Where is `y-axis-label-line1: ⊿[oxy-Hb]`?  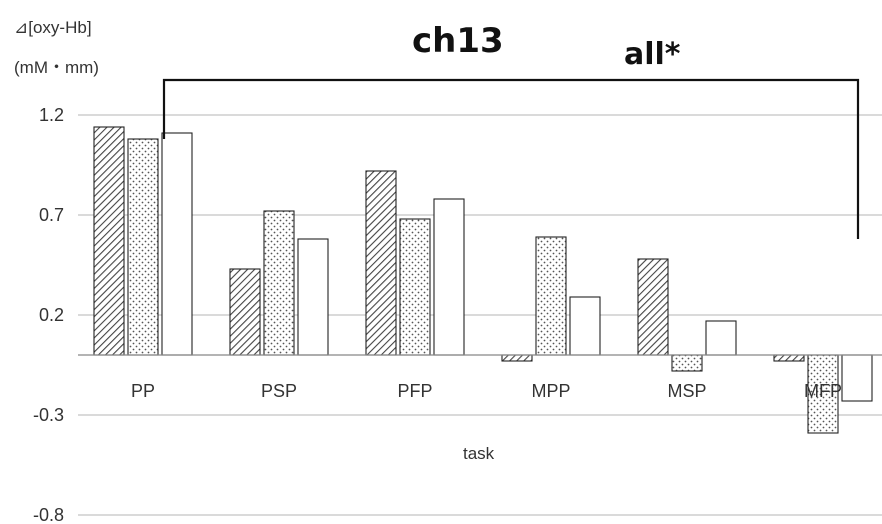 y-axis-label-line1: ⊿[oxy-Hb] is located at coordinates (53, 27).